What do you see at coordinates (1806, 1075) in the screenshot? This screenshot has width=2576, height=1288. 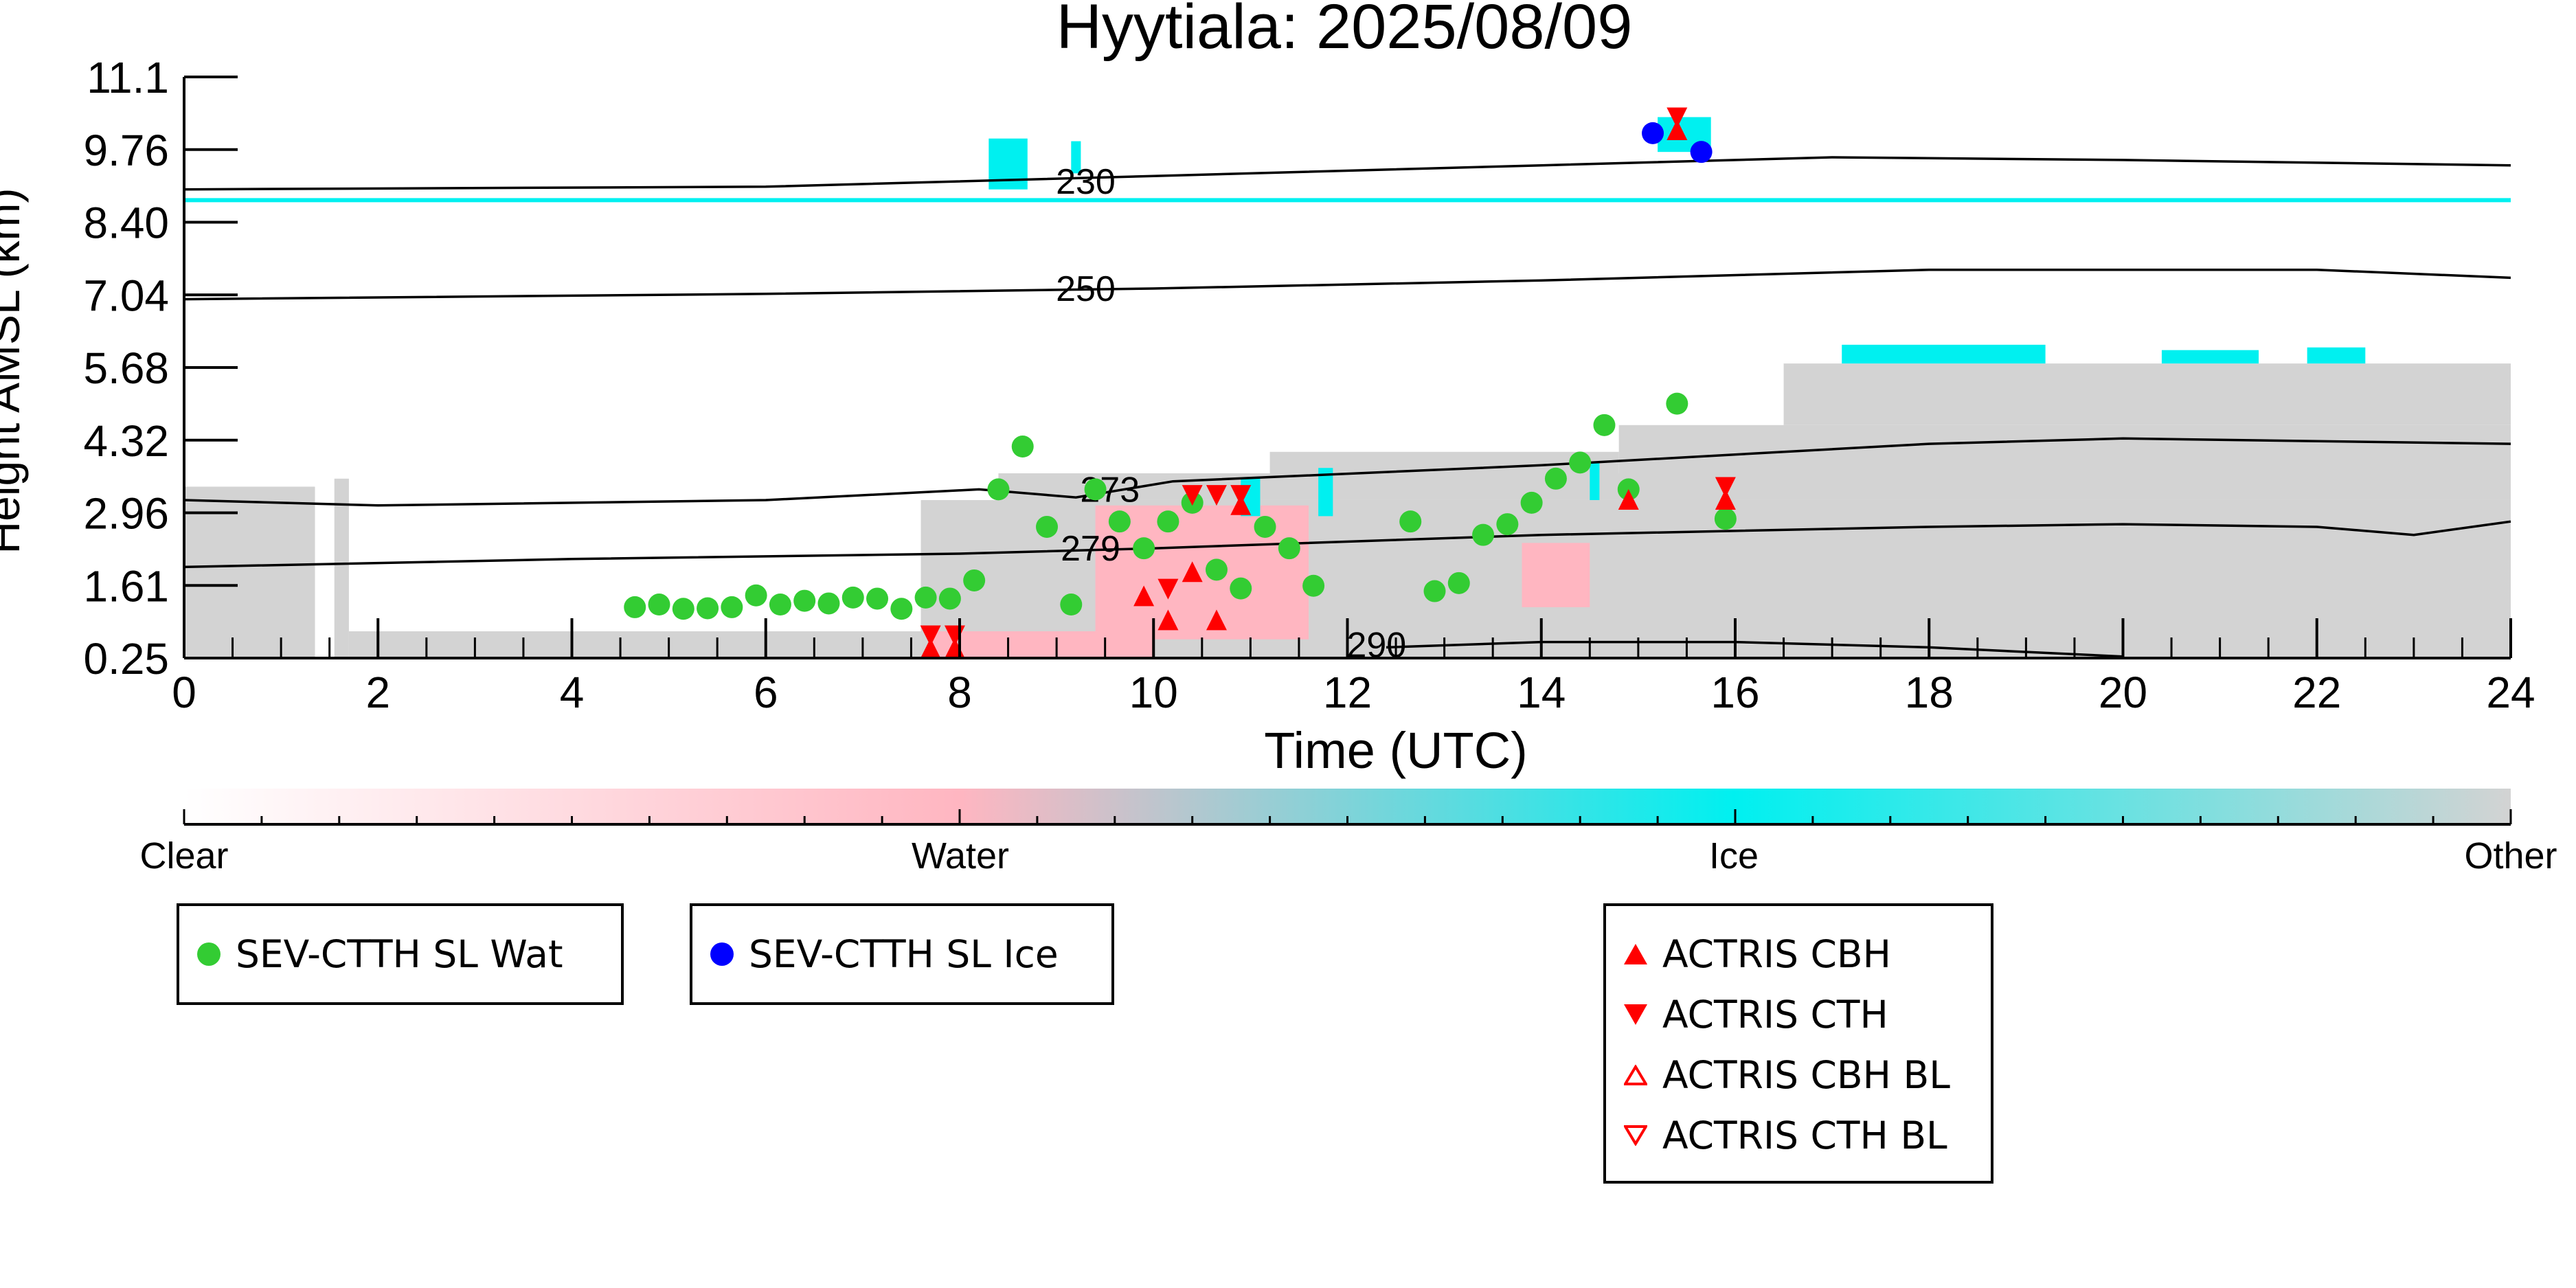 I see `legend-label: ACTRIS CBH BL` at bounding box center [1806, 1075].